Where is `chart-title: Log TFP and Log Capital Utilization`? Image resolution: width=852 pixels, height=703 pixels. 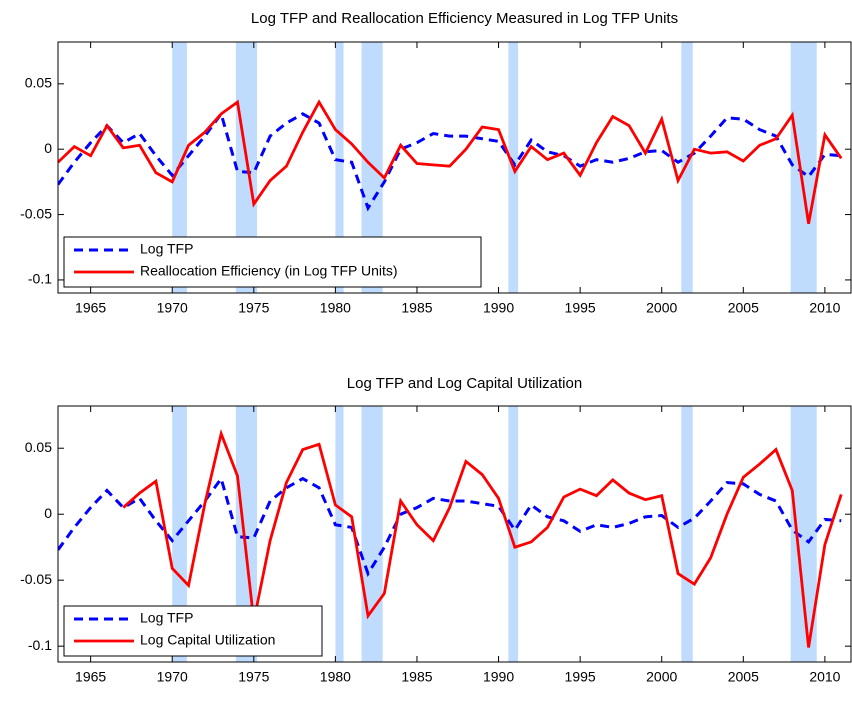
chart-title: Log TFP and Log Capital Utilization is located at coordinates (464, 383).